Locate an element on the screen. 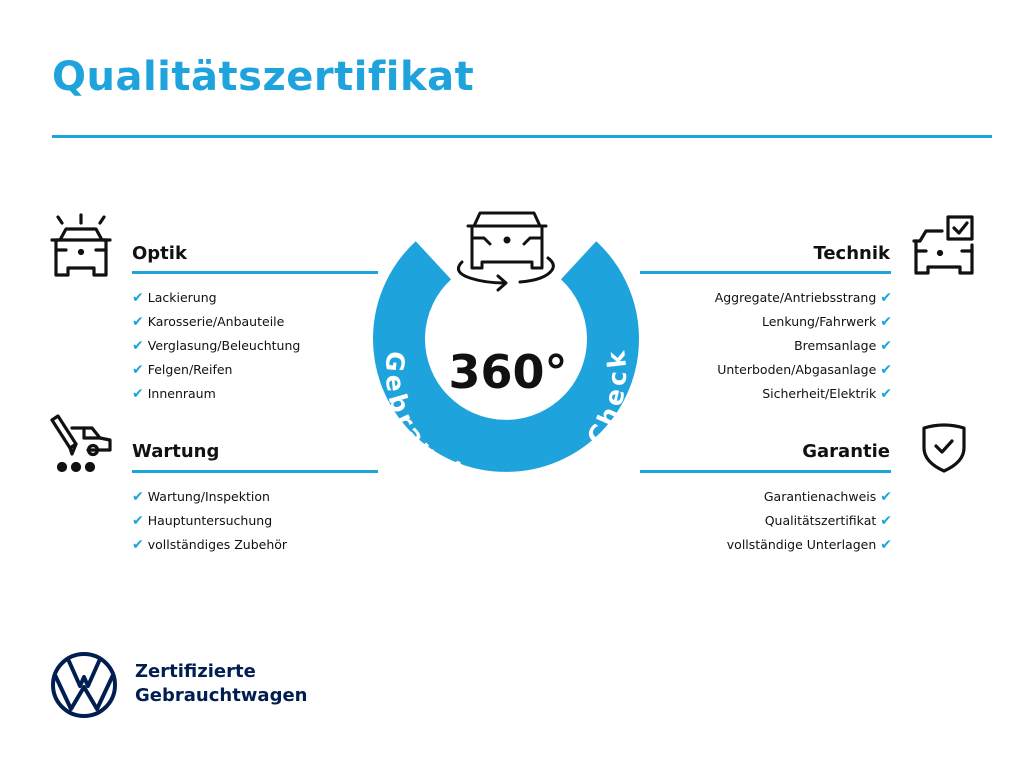 This screenshot has width=1024, height=768. list-item: ✔ Hauptuntersuchung is located at coordinates (202, 521).